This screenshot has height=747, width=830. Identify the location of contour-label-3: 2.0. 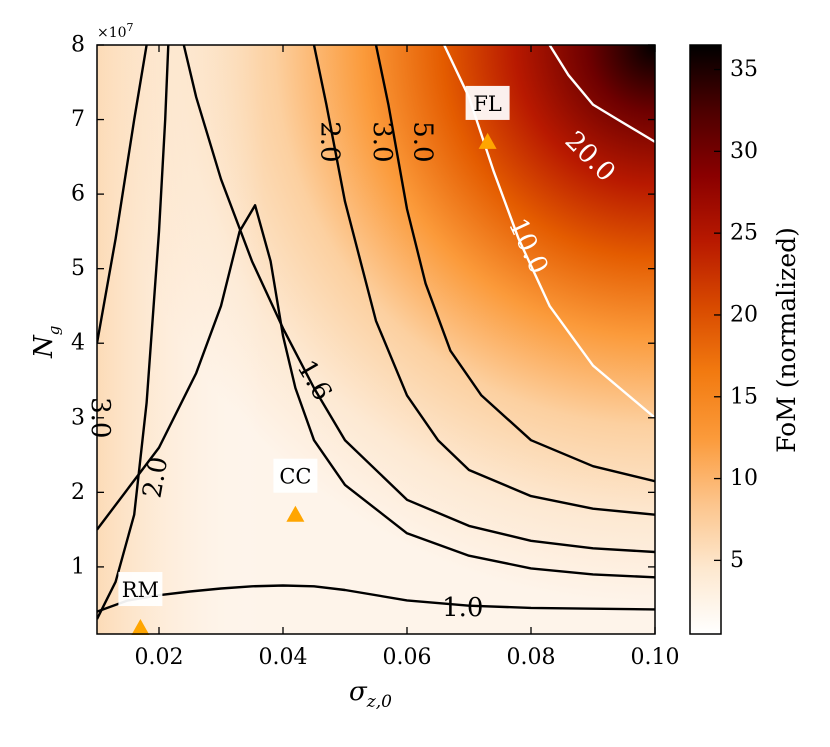
(330, 141).